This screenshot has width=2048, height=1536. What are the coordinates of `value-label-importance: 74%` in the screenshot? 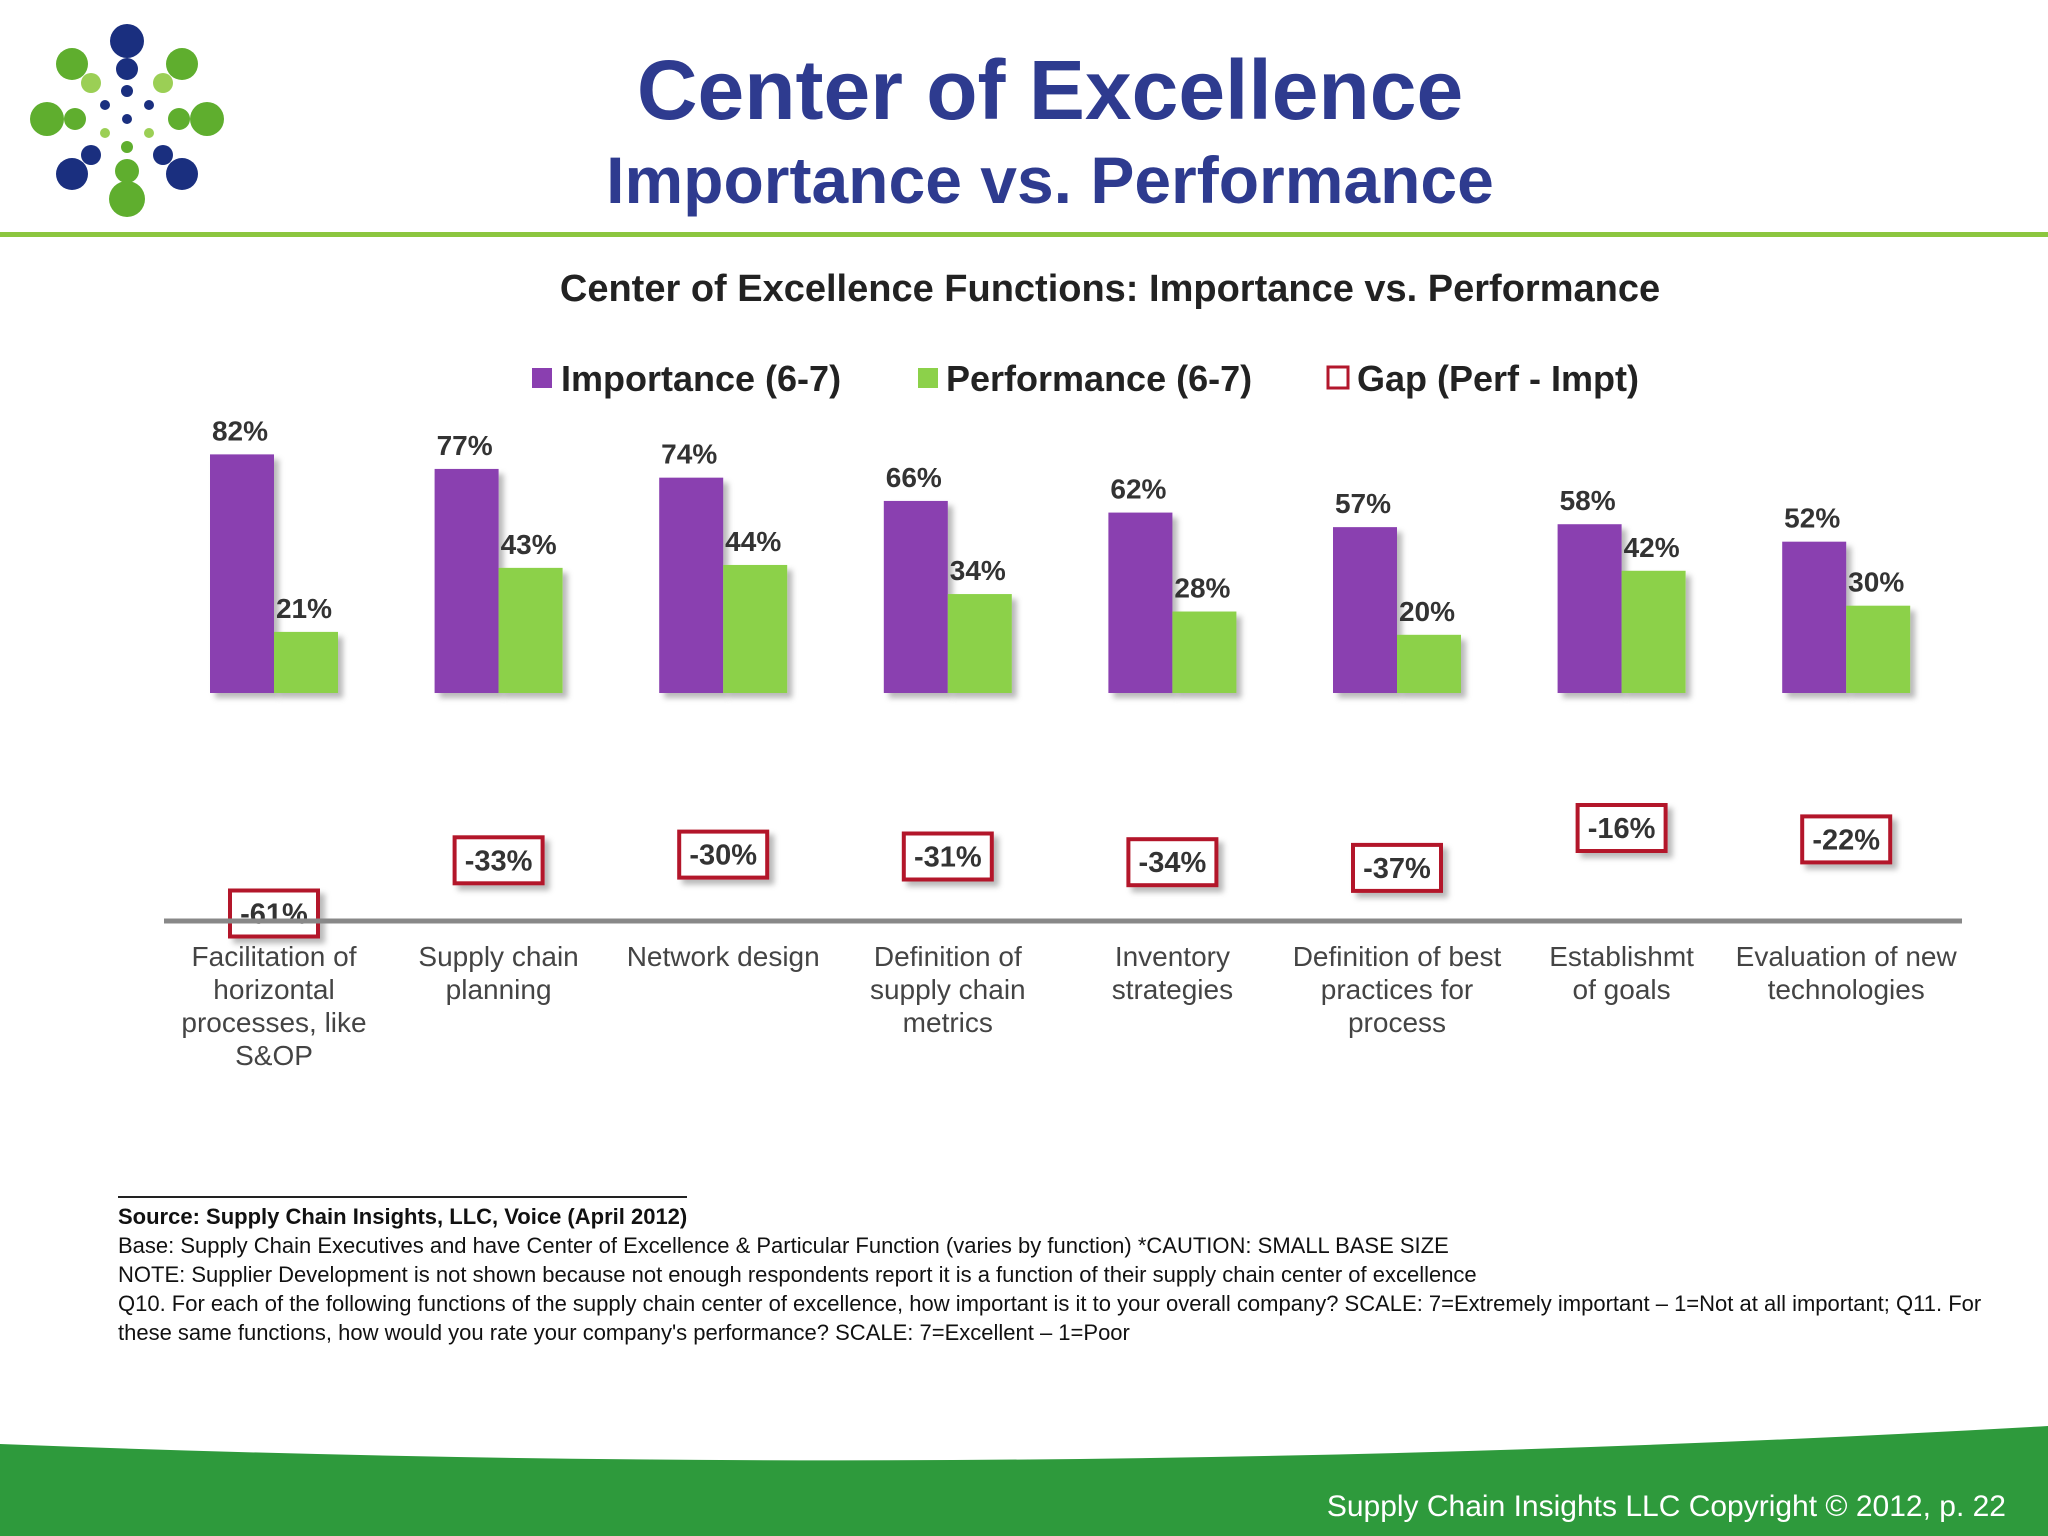 It's located at (689, 454).